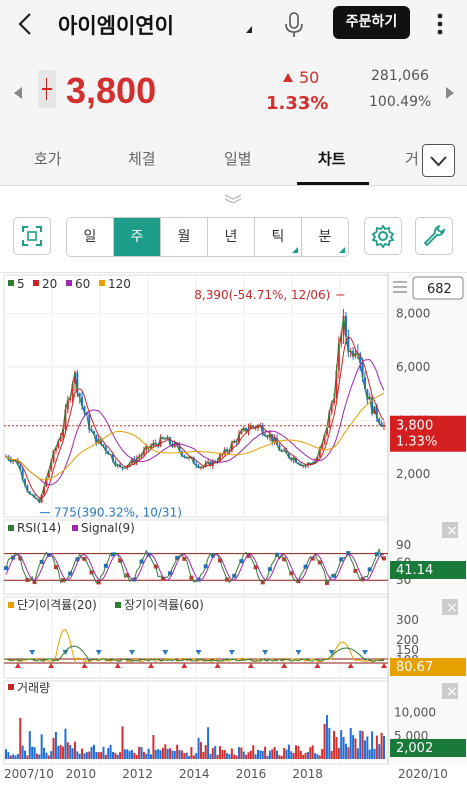 The height and width of the screenshot is (785, 467). Describe the element at coordinates (238, 159) in the screenshot. I see `tab-daily: 일별` at that location.